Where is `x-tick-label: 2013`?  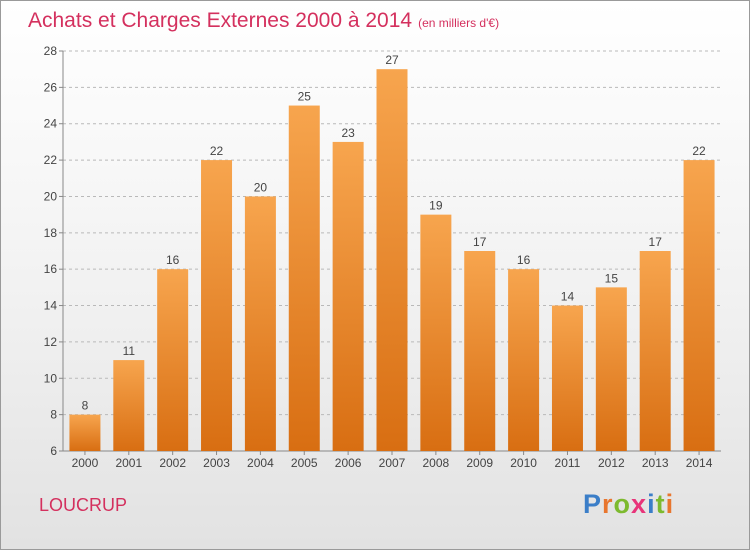
x-tick-label: 2013 is located at coordinates (655, 463).